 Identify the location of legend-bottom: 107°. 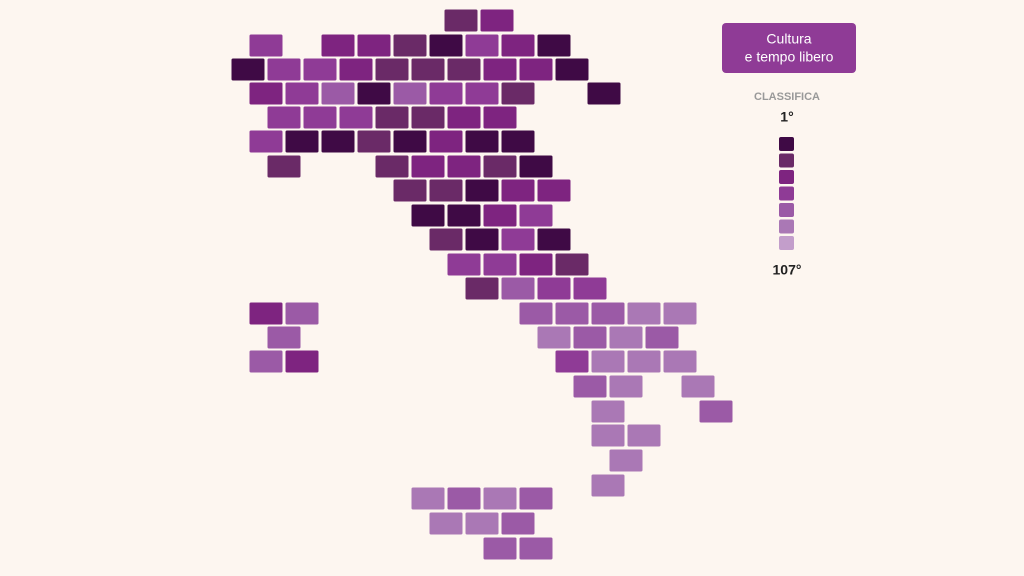
(787, 270).